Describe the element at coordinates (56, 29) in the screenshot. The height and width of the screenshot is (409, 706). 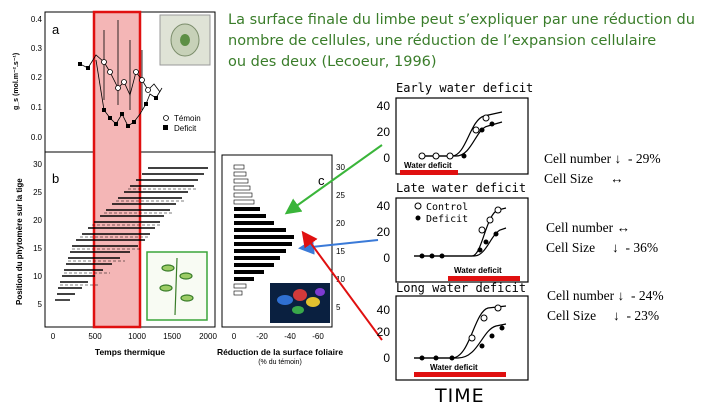
I see `panel-a-label: a` at that location.